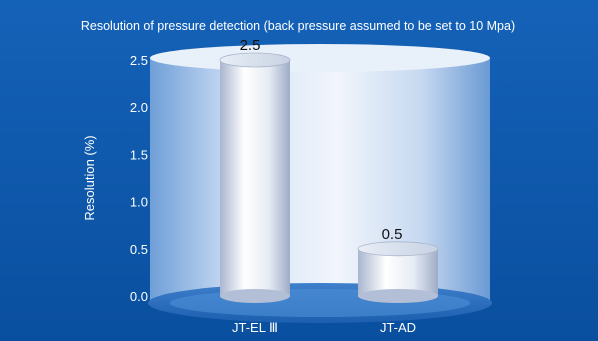 This screenshot has width=598, height=341. I want to click on x-tick-label: JT-EL Ⅲ, so click(255, 327).